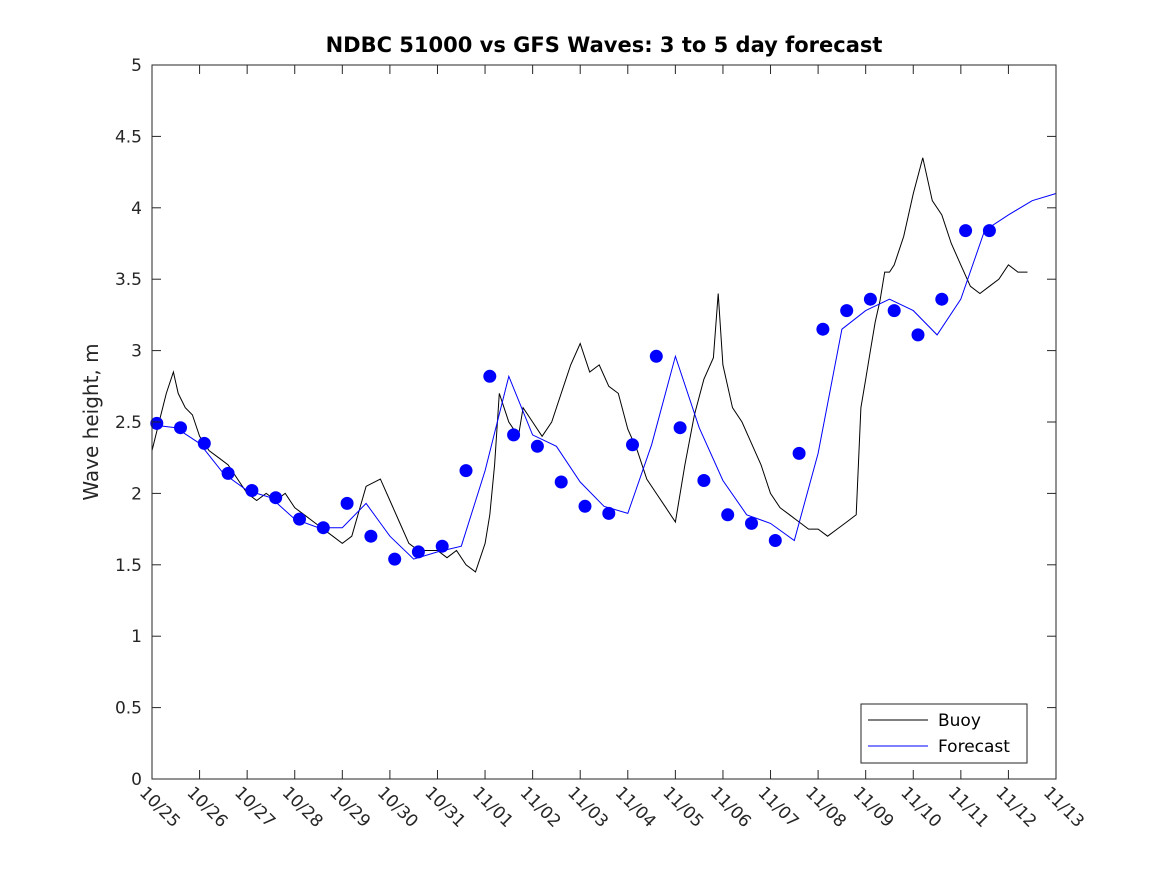 Image resolution: width=1167 pixels, height=875 pixels. I want to click on legend-box, so click(944, 733).